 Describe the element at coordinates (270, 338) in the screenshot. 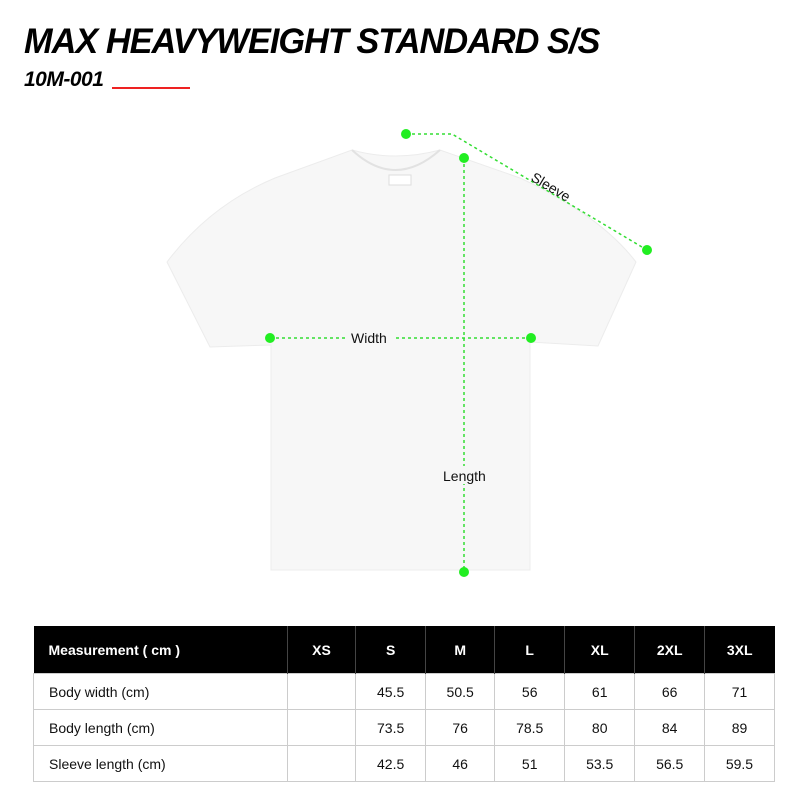

I see `width-left-dot` at that location.